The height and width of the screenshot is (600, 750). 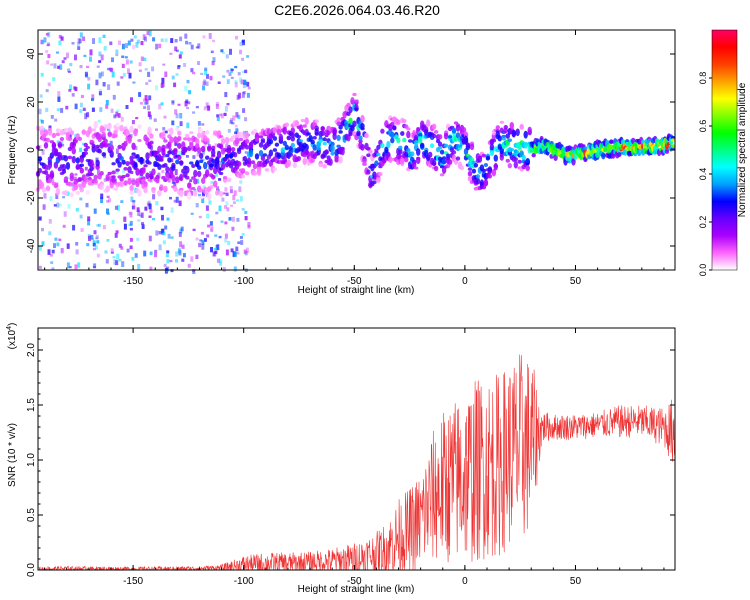 I want to click on colorbar-tick-label: 0.0, so click(x=703, y=270).